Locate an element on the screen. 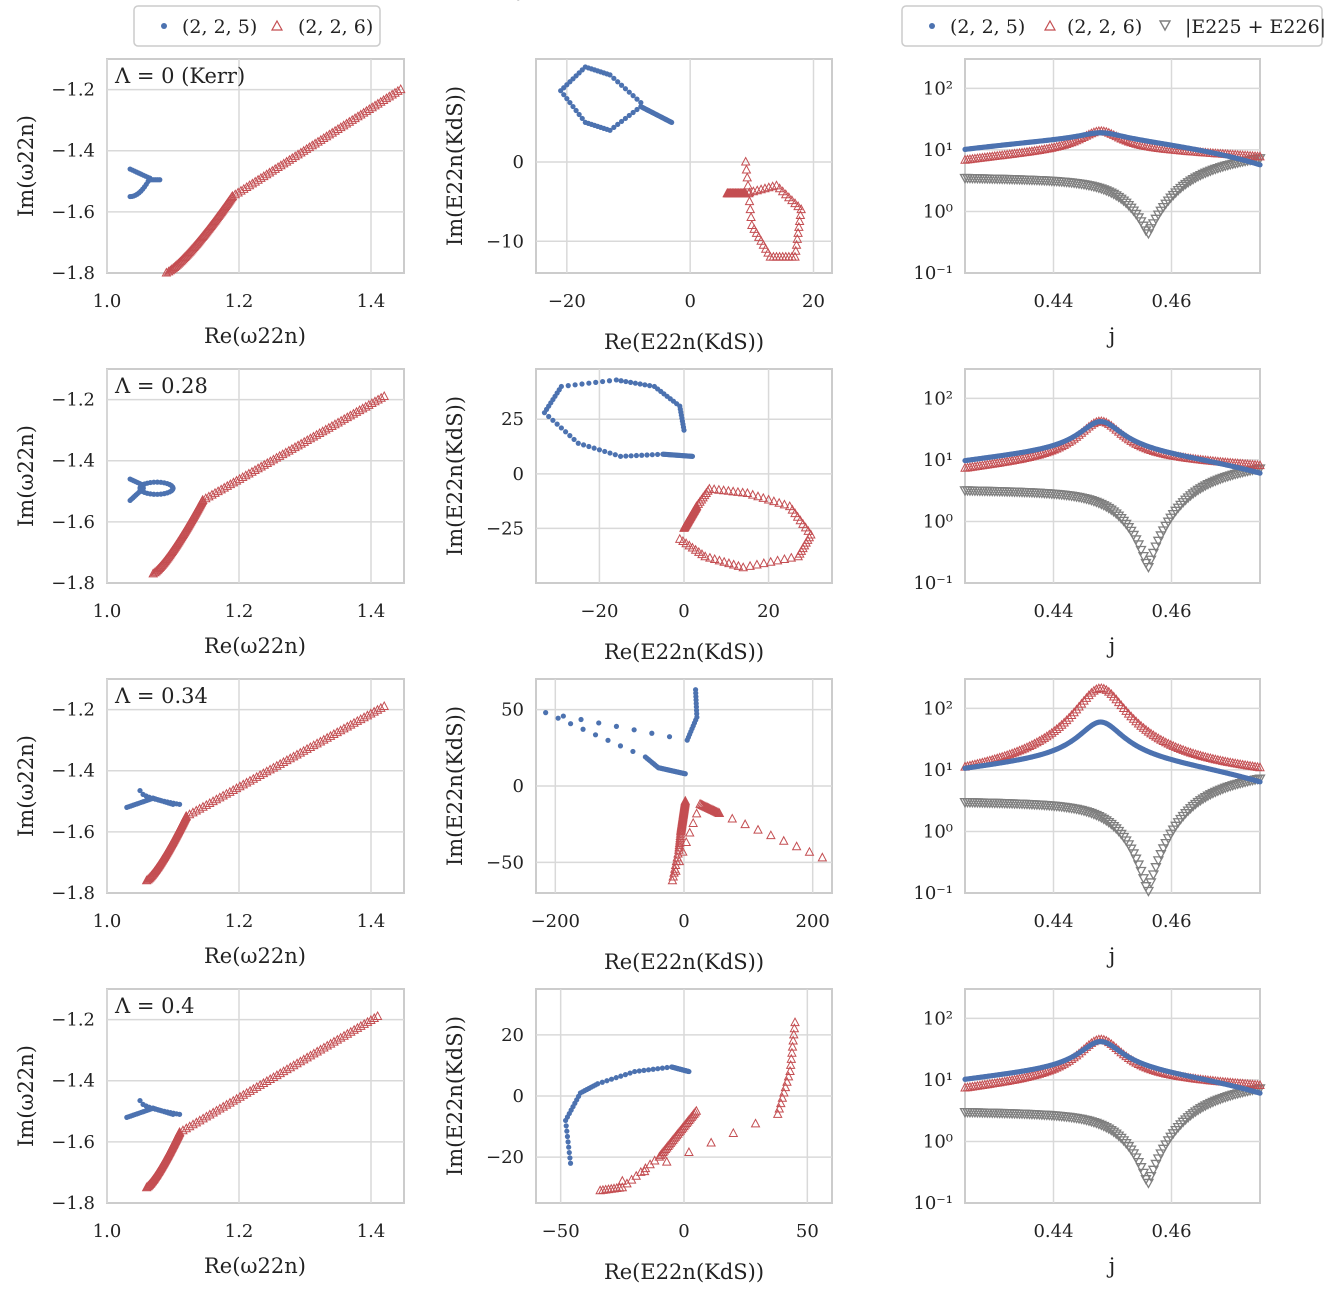 Image resolution: width=1328 pixels, height=1289 pixels. x-tick-label: −20 is located at coordinates (599, 611).